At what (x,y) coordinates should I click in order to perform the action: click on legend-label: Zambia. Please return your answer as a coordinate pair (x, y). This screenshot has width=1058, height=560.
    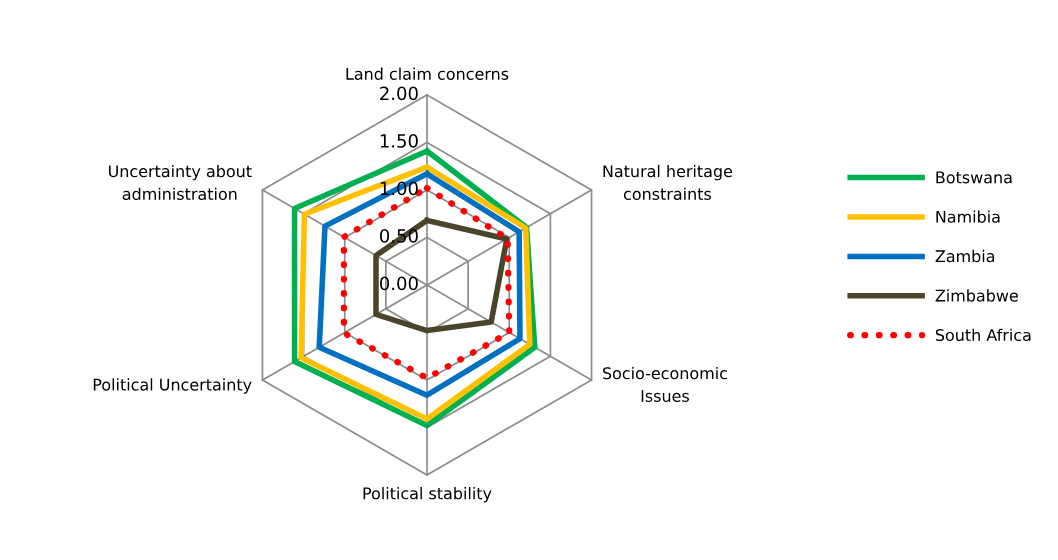
    Looking at the image, I should click on (965, 256).